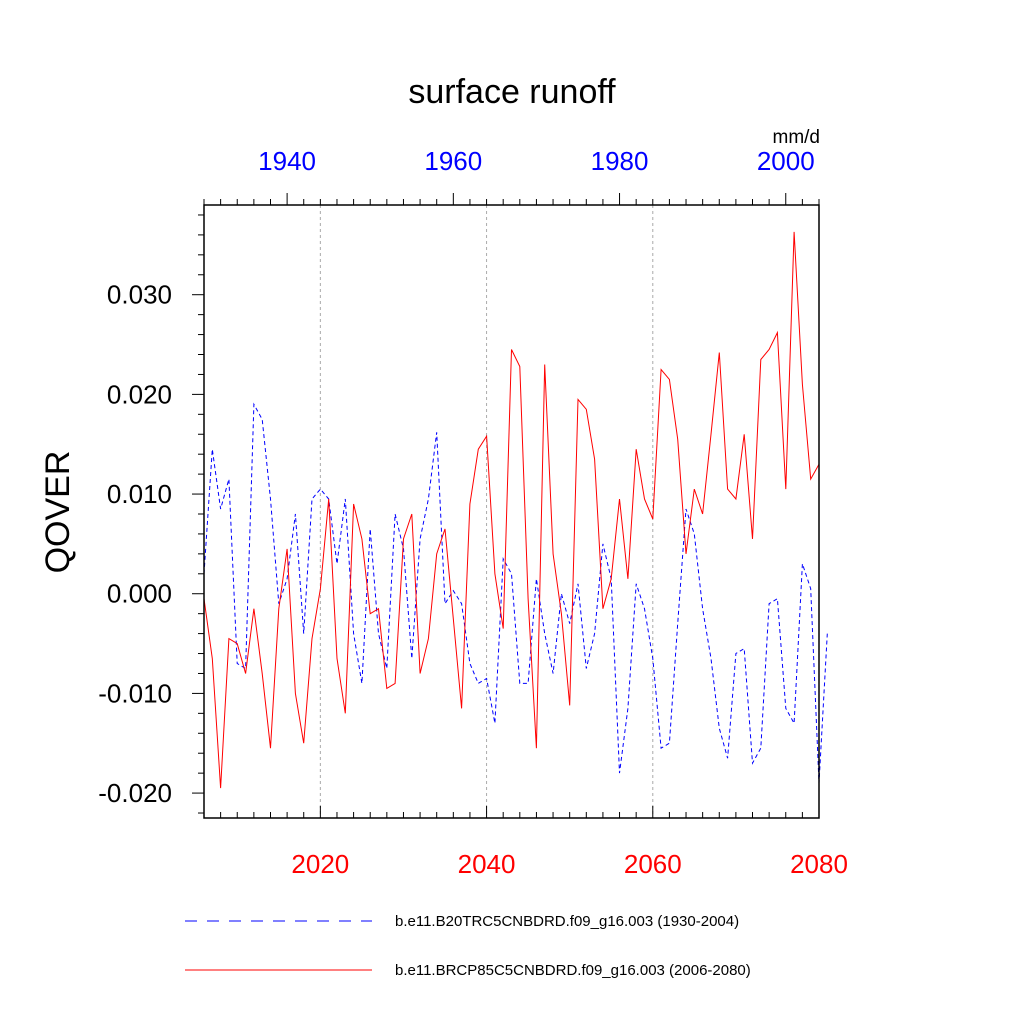 Image resolution: width=1024 pixels, height=1024 pixels. Describe the element at coordinates (797, 137) in the screenshot. I see `units-label: mm/d` at that location.